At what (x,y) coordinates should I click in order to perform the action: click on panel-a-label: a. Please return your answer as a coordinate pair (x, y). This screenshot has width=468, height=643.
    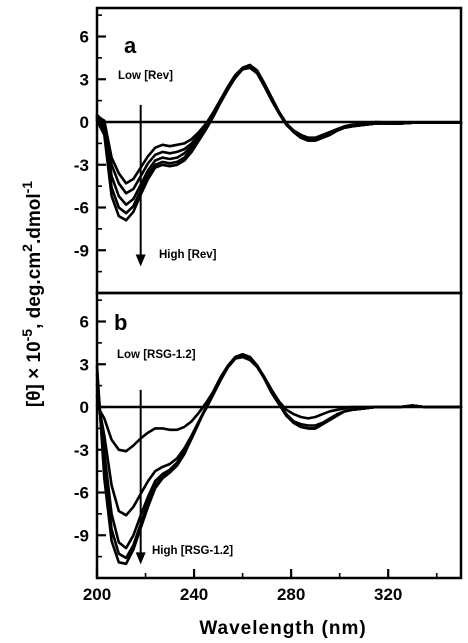
    Looking at the image, I should click on (130, 45).